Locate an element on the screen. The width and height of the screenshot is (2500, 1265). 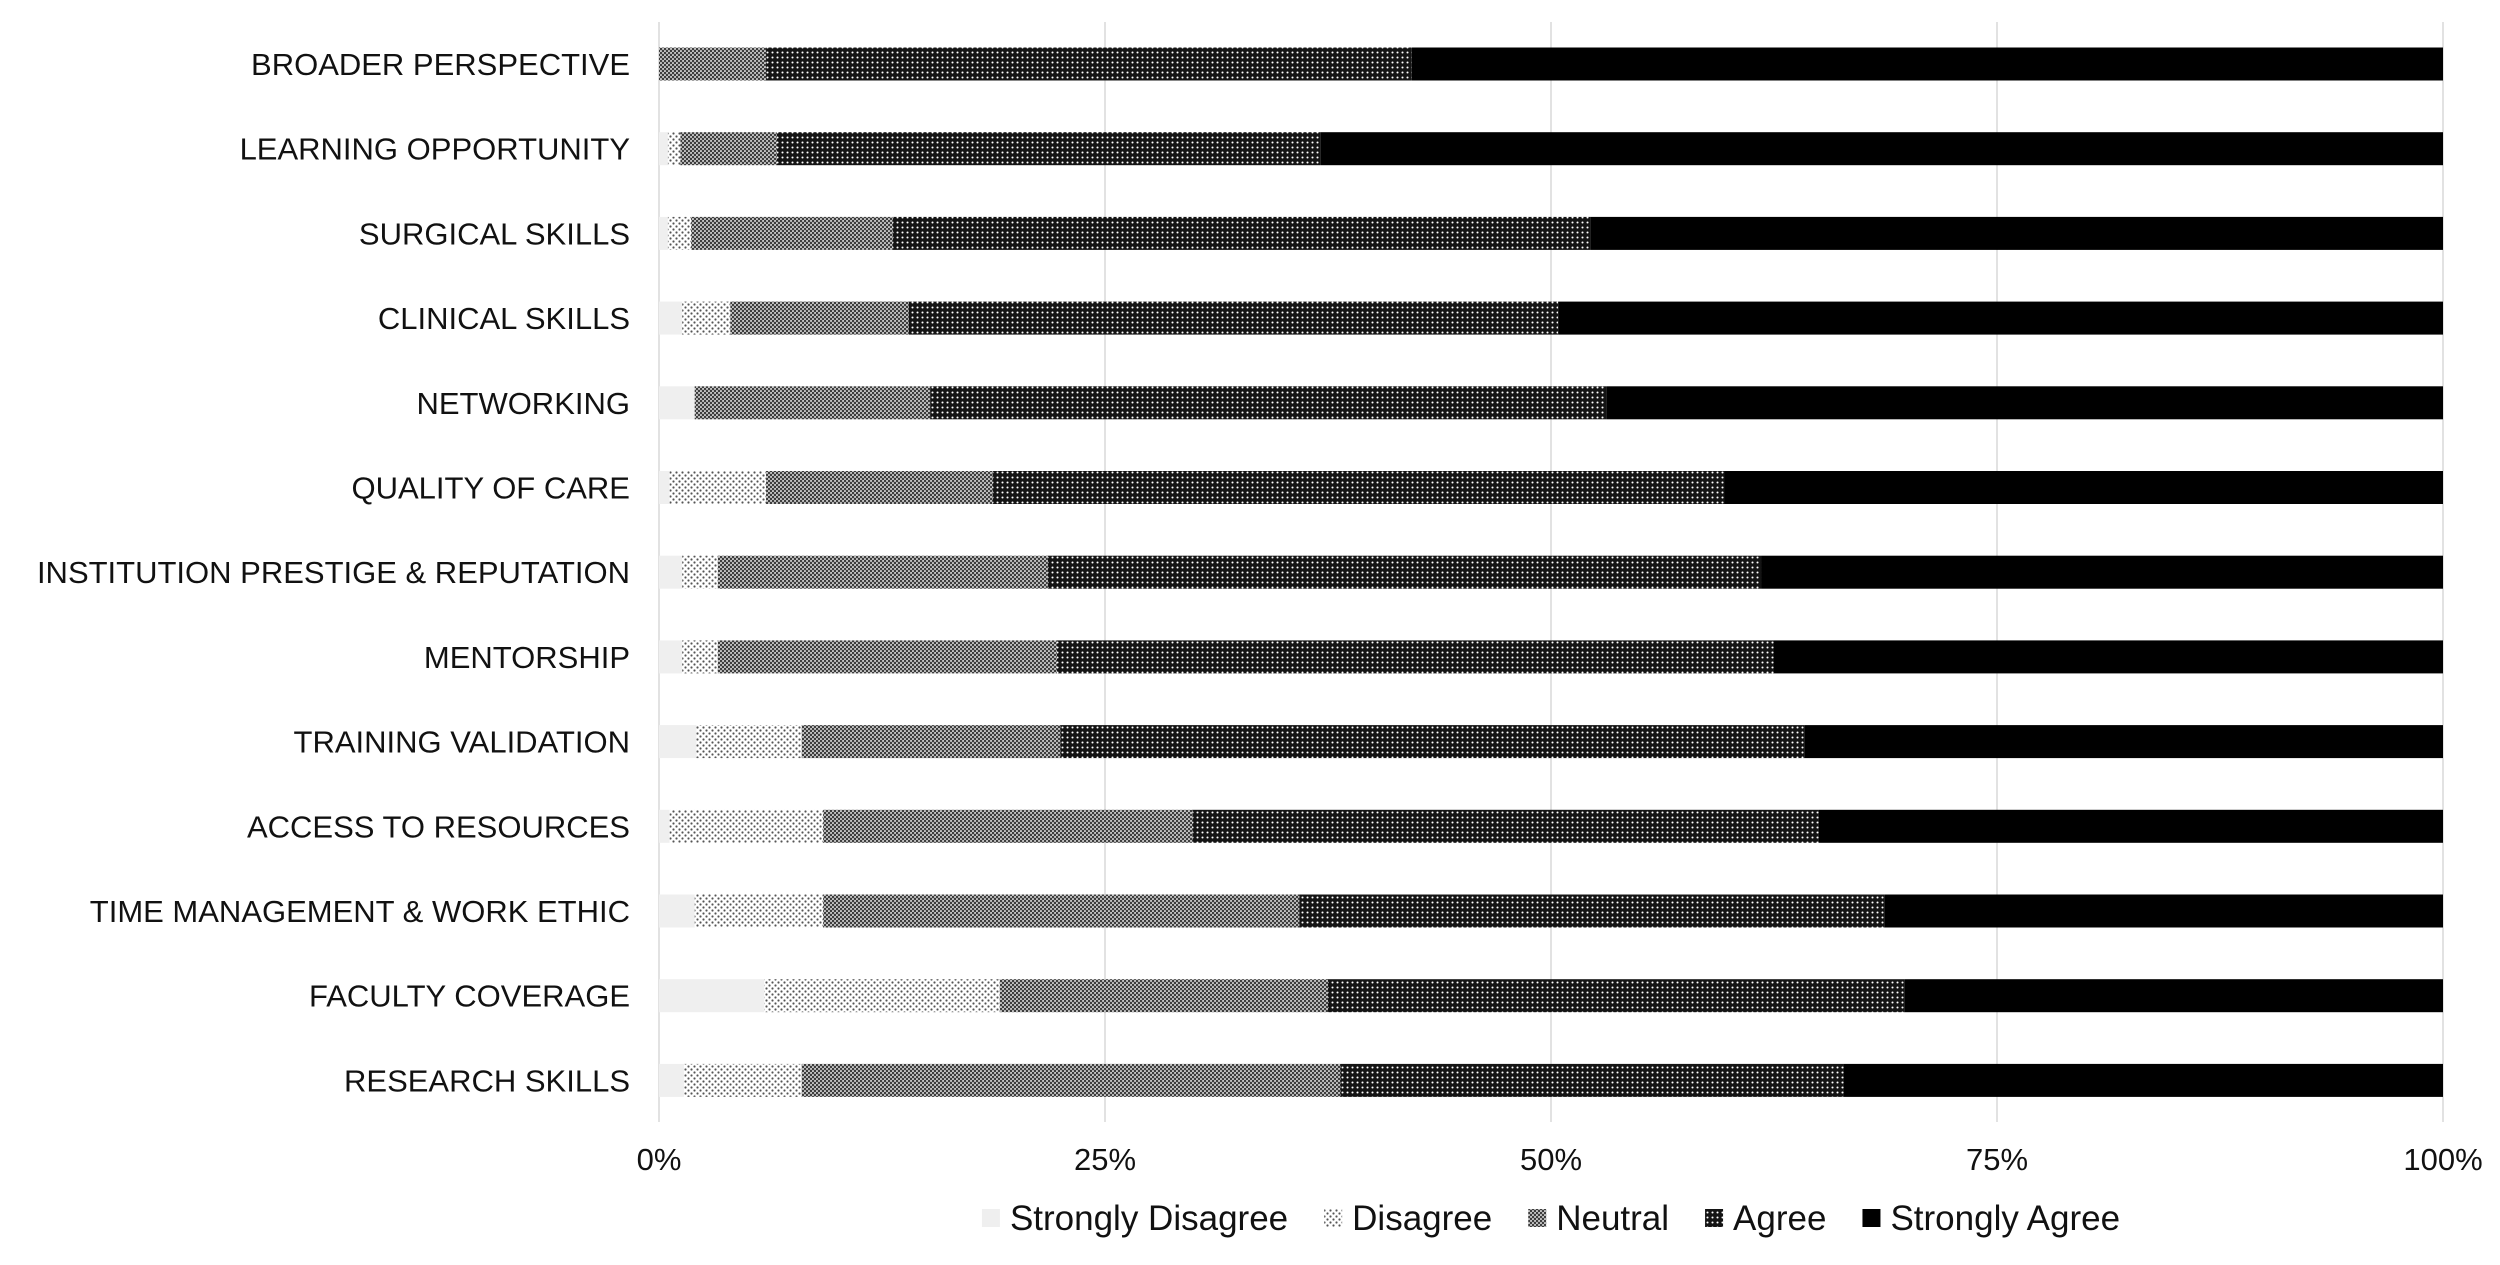
x-tick-label: 25% is located at coordinates (1105, 1159).